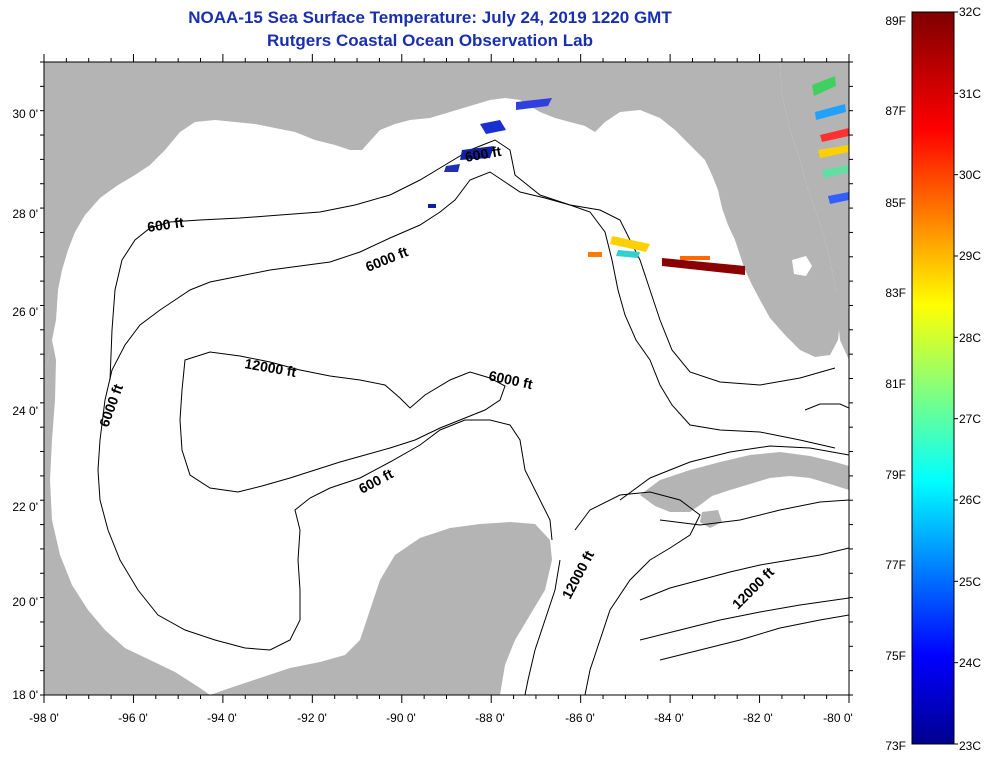 The height and width of the screenshot is (761, 992). What do you see at coordinates (895, 565) in the screenshot?
I see `colorbar-f-label: 77F` at bounding box center [895, 565].